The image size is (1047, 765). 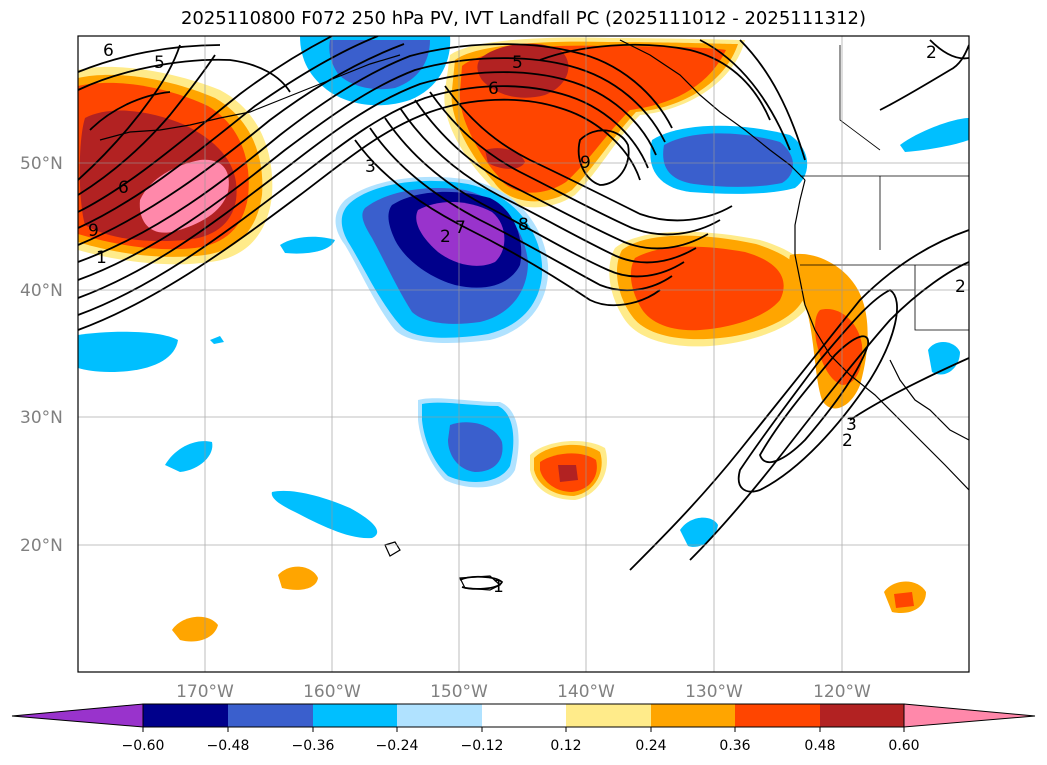 What do you see at coordinates (523, 692) in the screenshot?
I see `longitude-labels: 170°W 160°W 150°W 140°W 130°W 120°W` at bounding box center [523, 692].